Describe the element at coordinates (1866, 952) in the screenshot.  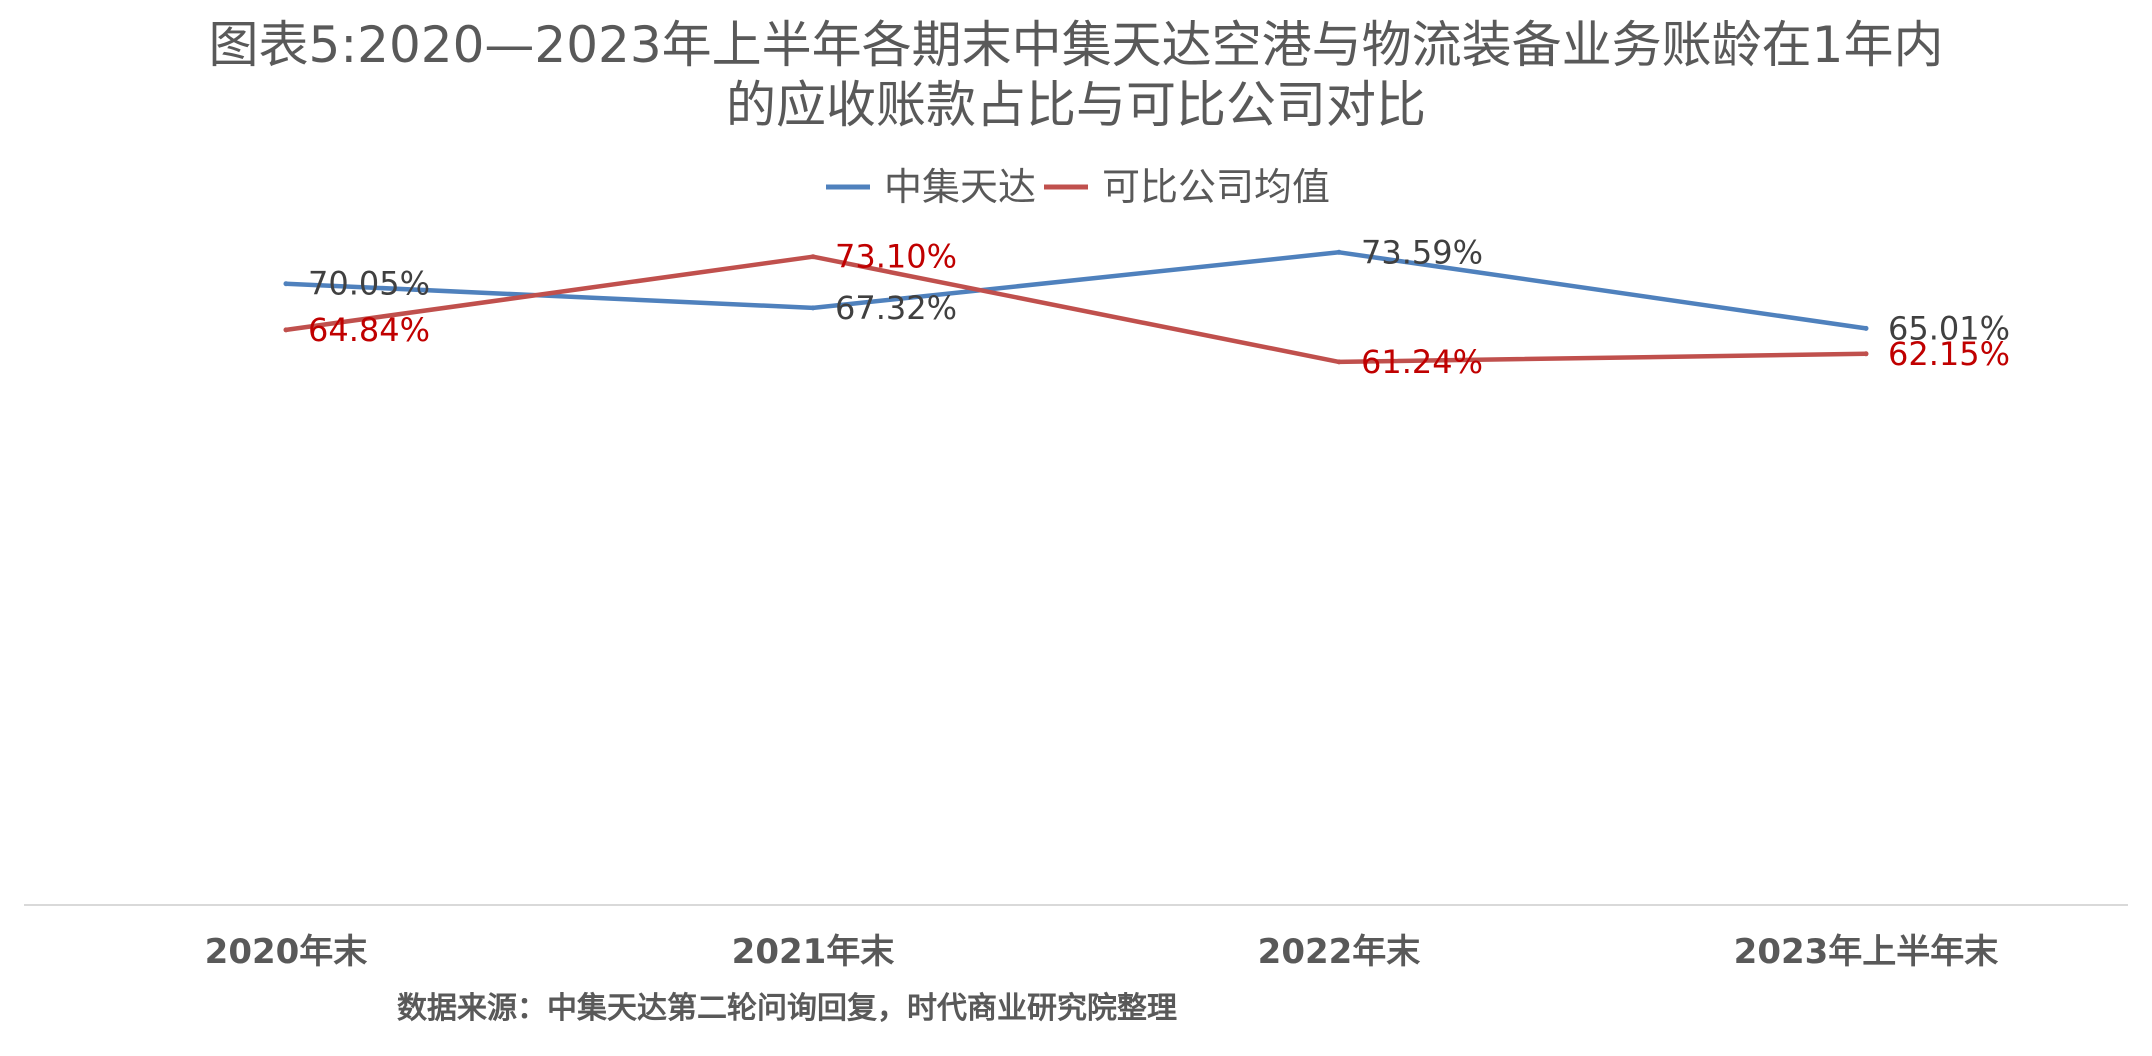
I see `x-tick-label: 2023年上半年末` at that location.